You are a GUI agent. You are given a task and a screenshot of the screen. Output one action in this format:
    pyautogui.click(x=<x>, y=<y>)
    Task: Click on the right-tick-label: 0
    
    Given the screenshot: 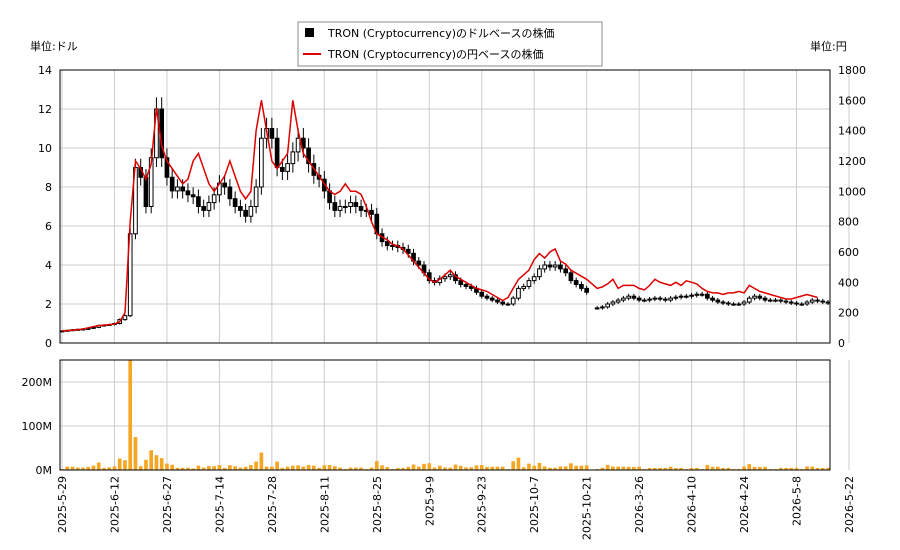 What is the action you would take?
    pyautogui.click(x=841, y=343)
    